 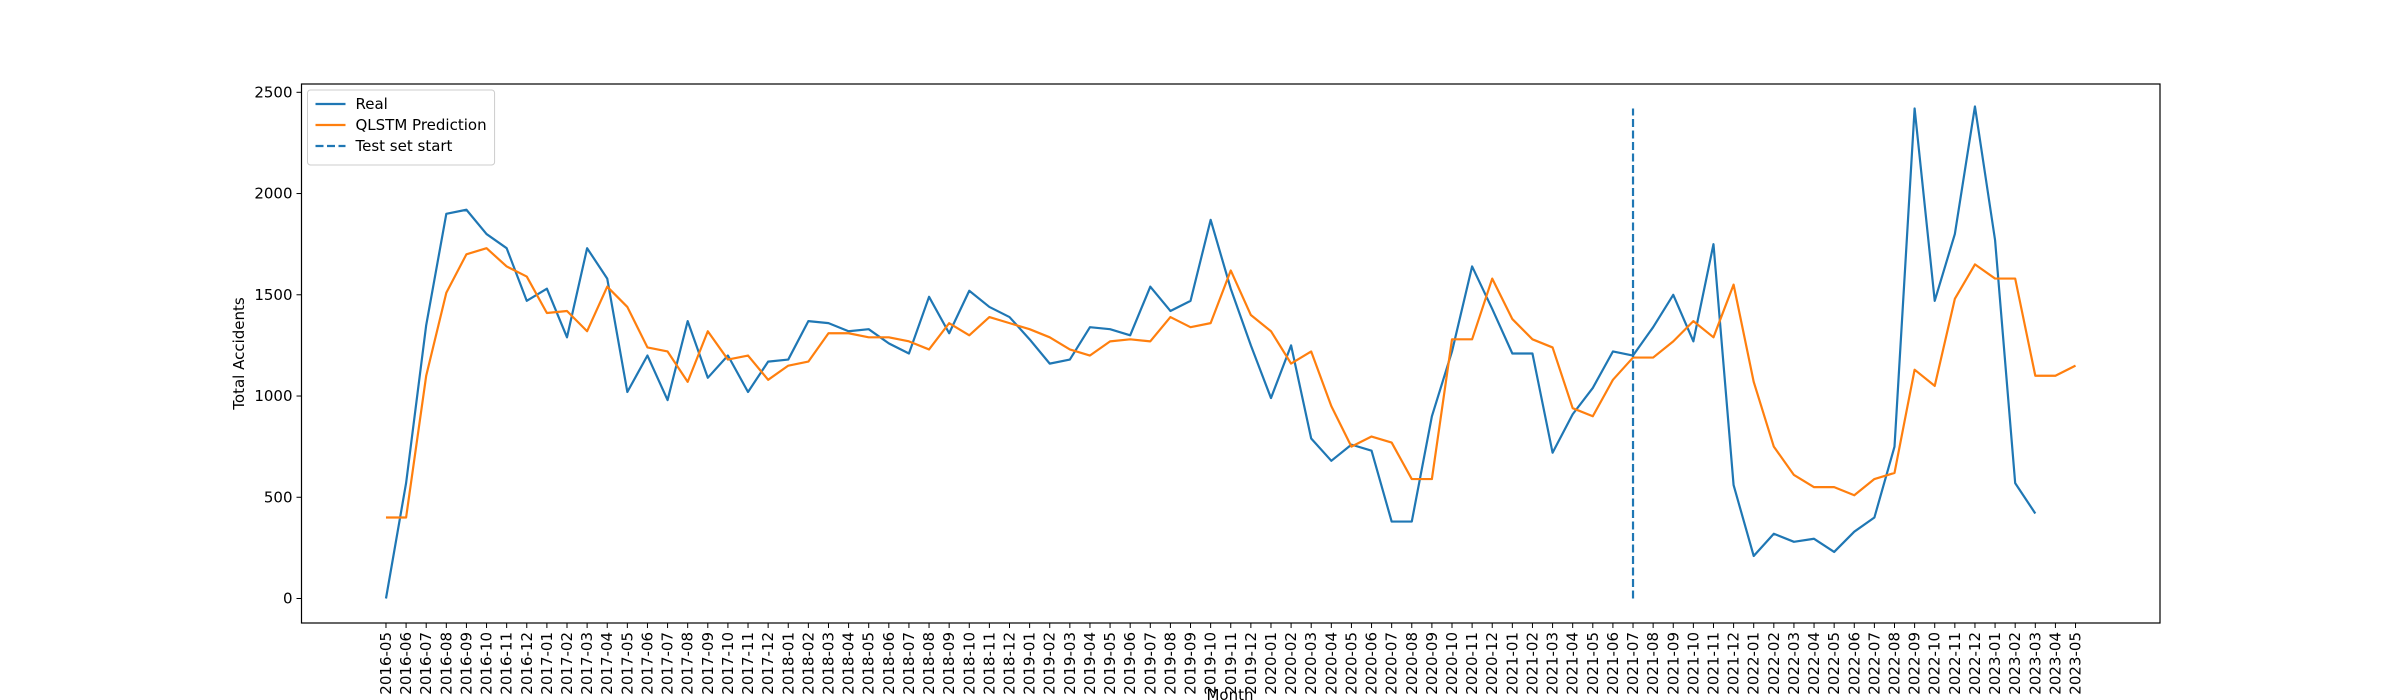 What do you see at coordinates (909, 663) in the screenshot?
I see `x-tick-label: 2018-07` at bounding box center [909, 663].